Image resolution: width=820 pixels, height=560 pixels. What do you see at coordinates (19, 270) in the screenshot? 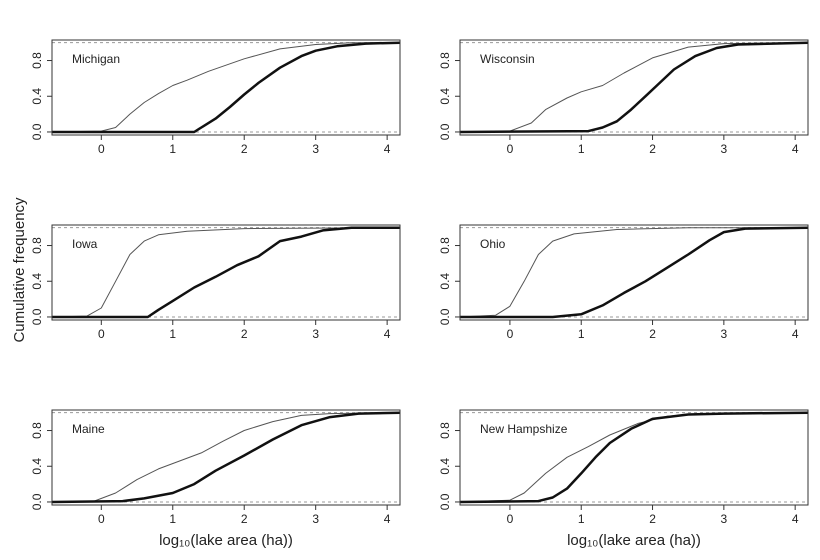
I see `y-axis-label: Cumulative frequency` at bounding box center [19, 270].